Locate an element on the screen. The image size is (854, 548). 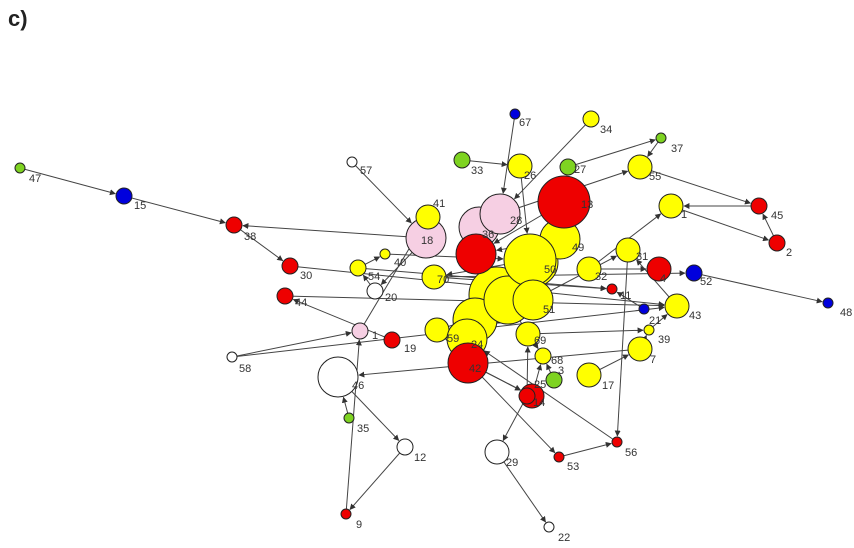
node-label: 29 is located at coordinates (512, 463).